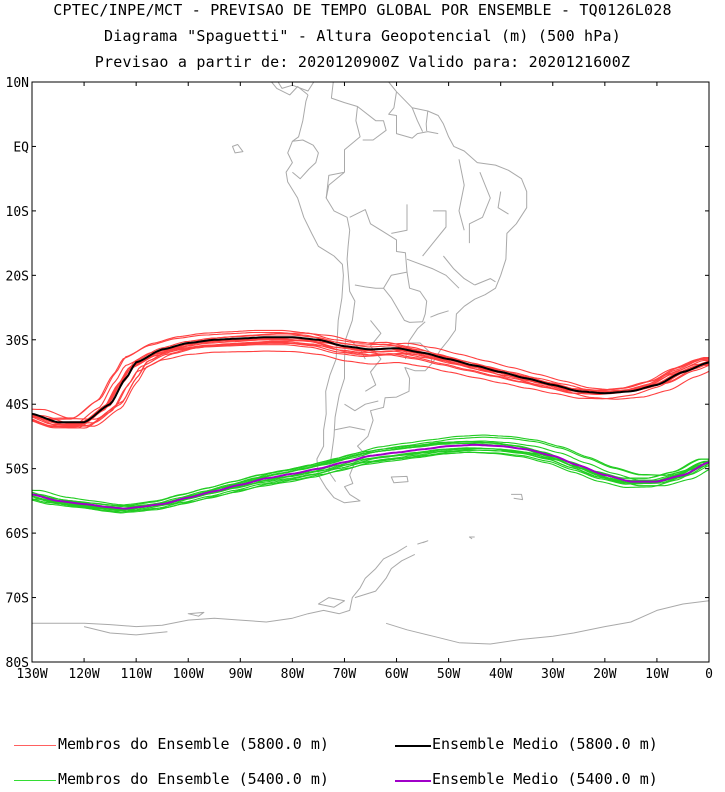 Image resolution: width=725 pixels, height=792 pixels. Describe the element at coordinates (125, 631) in the screenshot. I see `ice-shelf-edge` at that location.